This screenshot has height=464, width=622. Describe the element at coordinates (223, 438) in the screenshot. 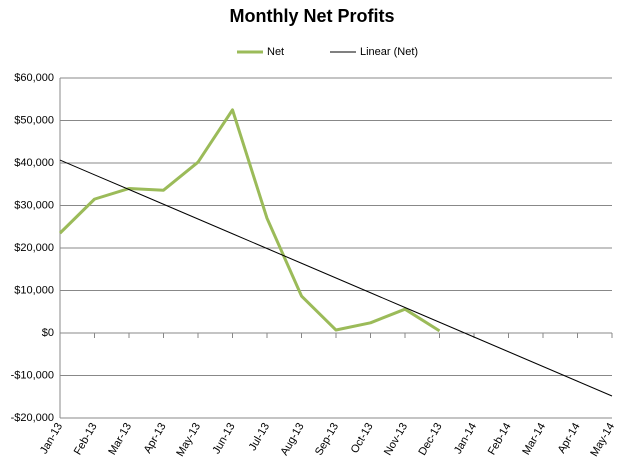

I see `x-tick-label: Jun-13` at that location.